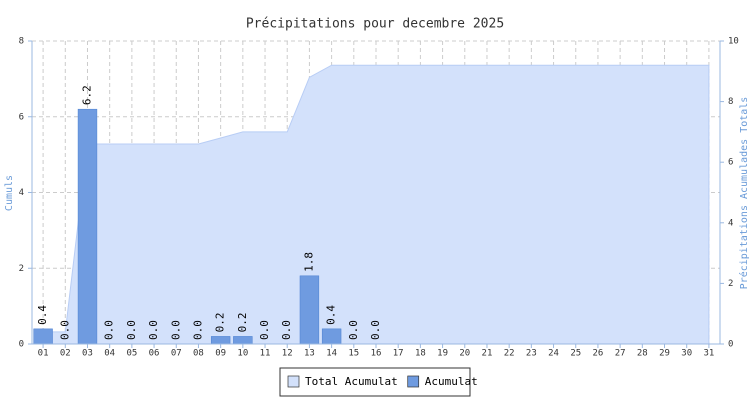 The width and height of the screenshot is (750, 400). I want to click on x-tick-label: 02, so click(65, 354).